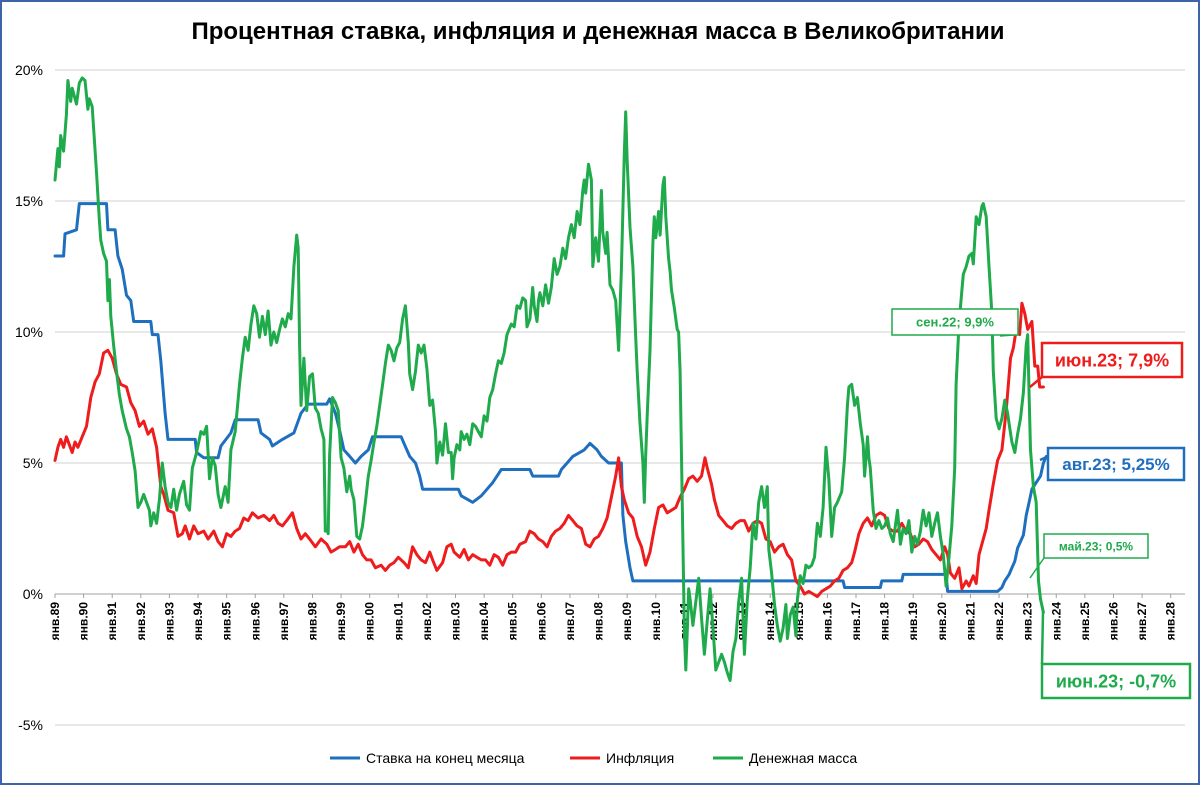  I want to click on callout-money-sep22: сен.22; 9,9%, so click(955, 322).